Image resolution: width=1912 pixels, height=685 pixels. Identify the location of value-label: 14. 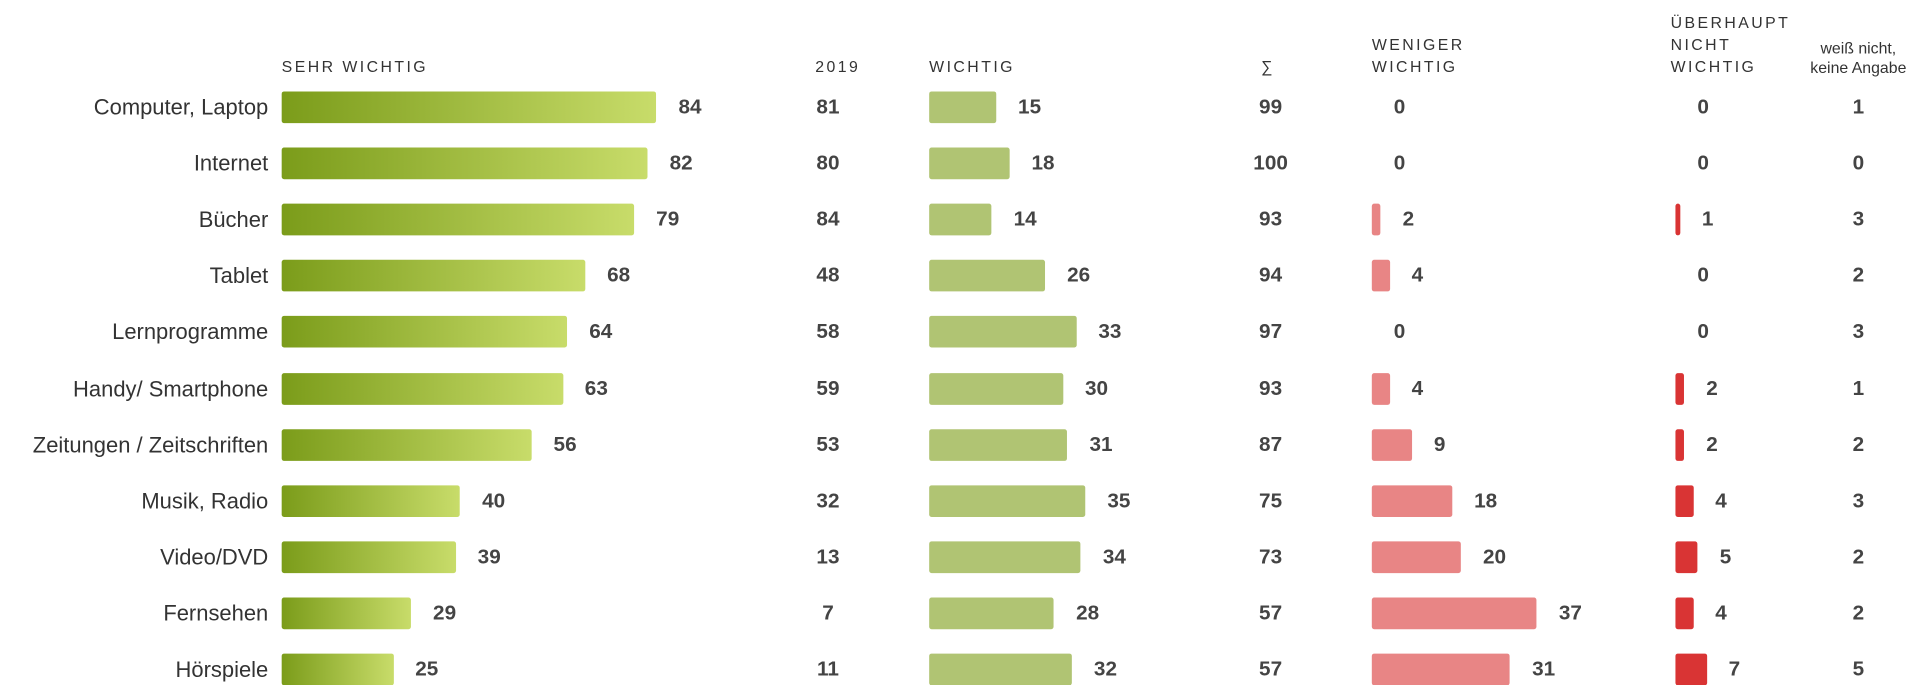
(1025, 219).